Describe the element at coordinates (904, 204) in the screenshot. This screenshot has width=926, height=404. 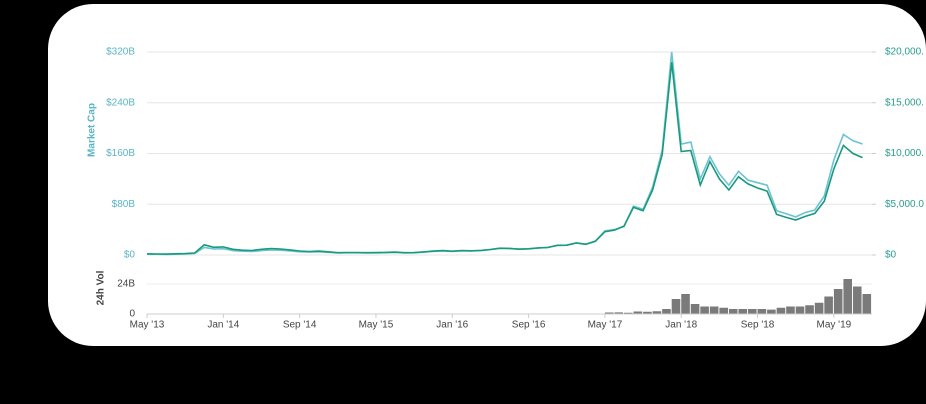
I see `y2-tick-label: $5,000.0` at that location.